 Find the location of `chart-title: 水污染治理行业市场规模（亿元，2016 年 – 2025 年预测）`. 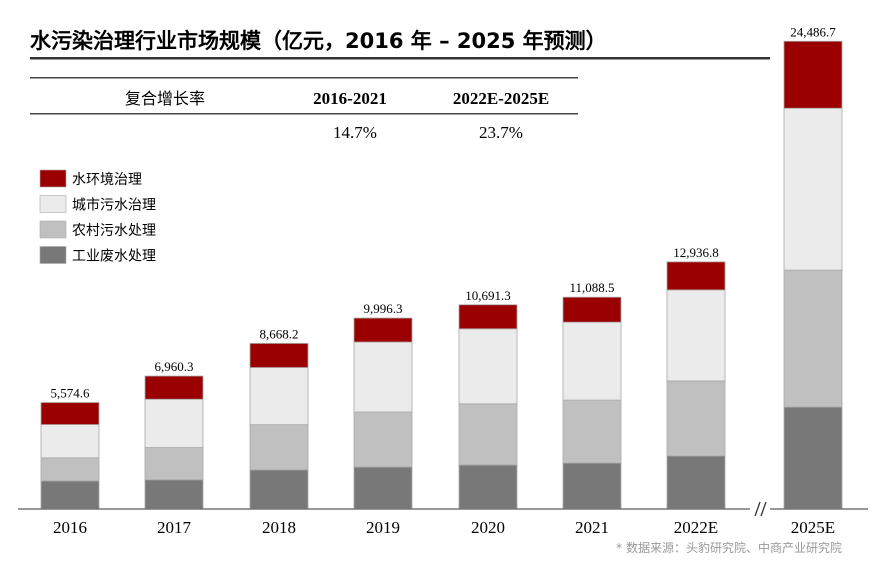

chart-title: 水污染治理行业市场规模（亿元，2016 年 – 2025 年预测） is located at coordinates (318, 41).